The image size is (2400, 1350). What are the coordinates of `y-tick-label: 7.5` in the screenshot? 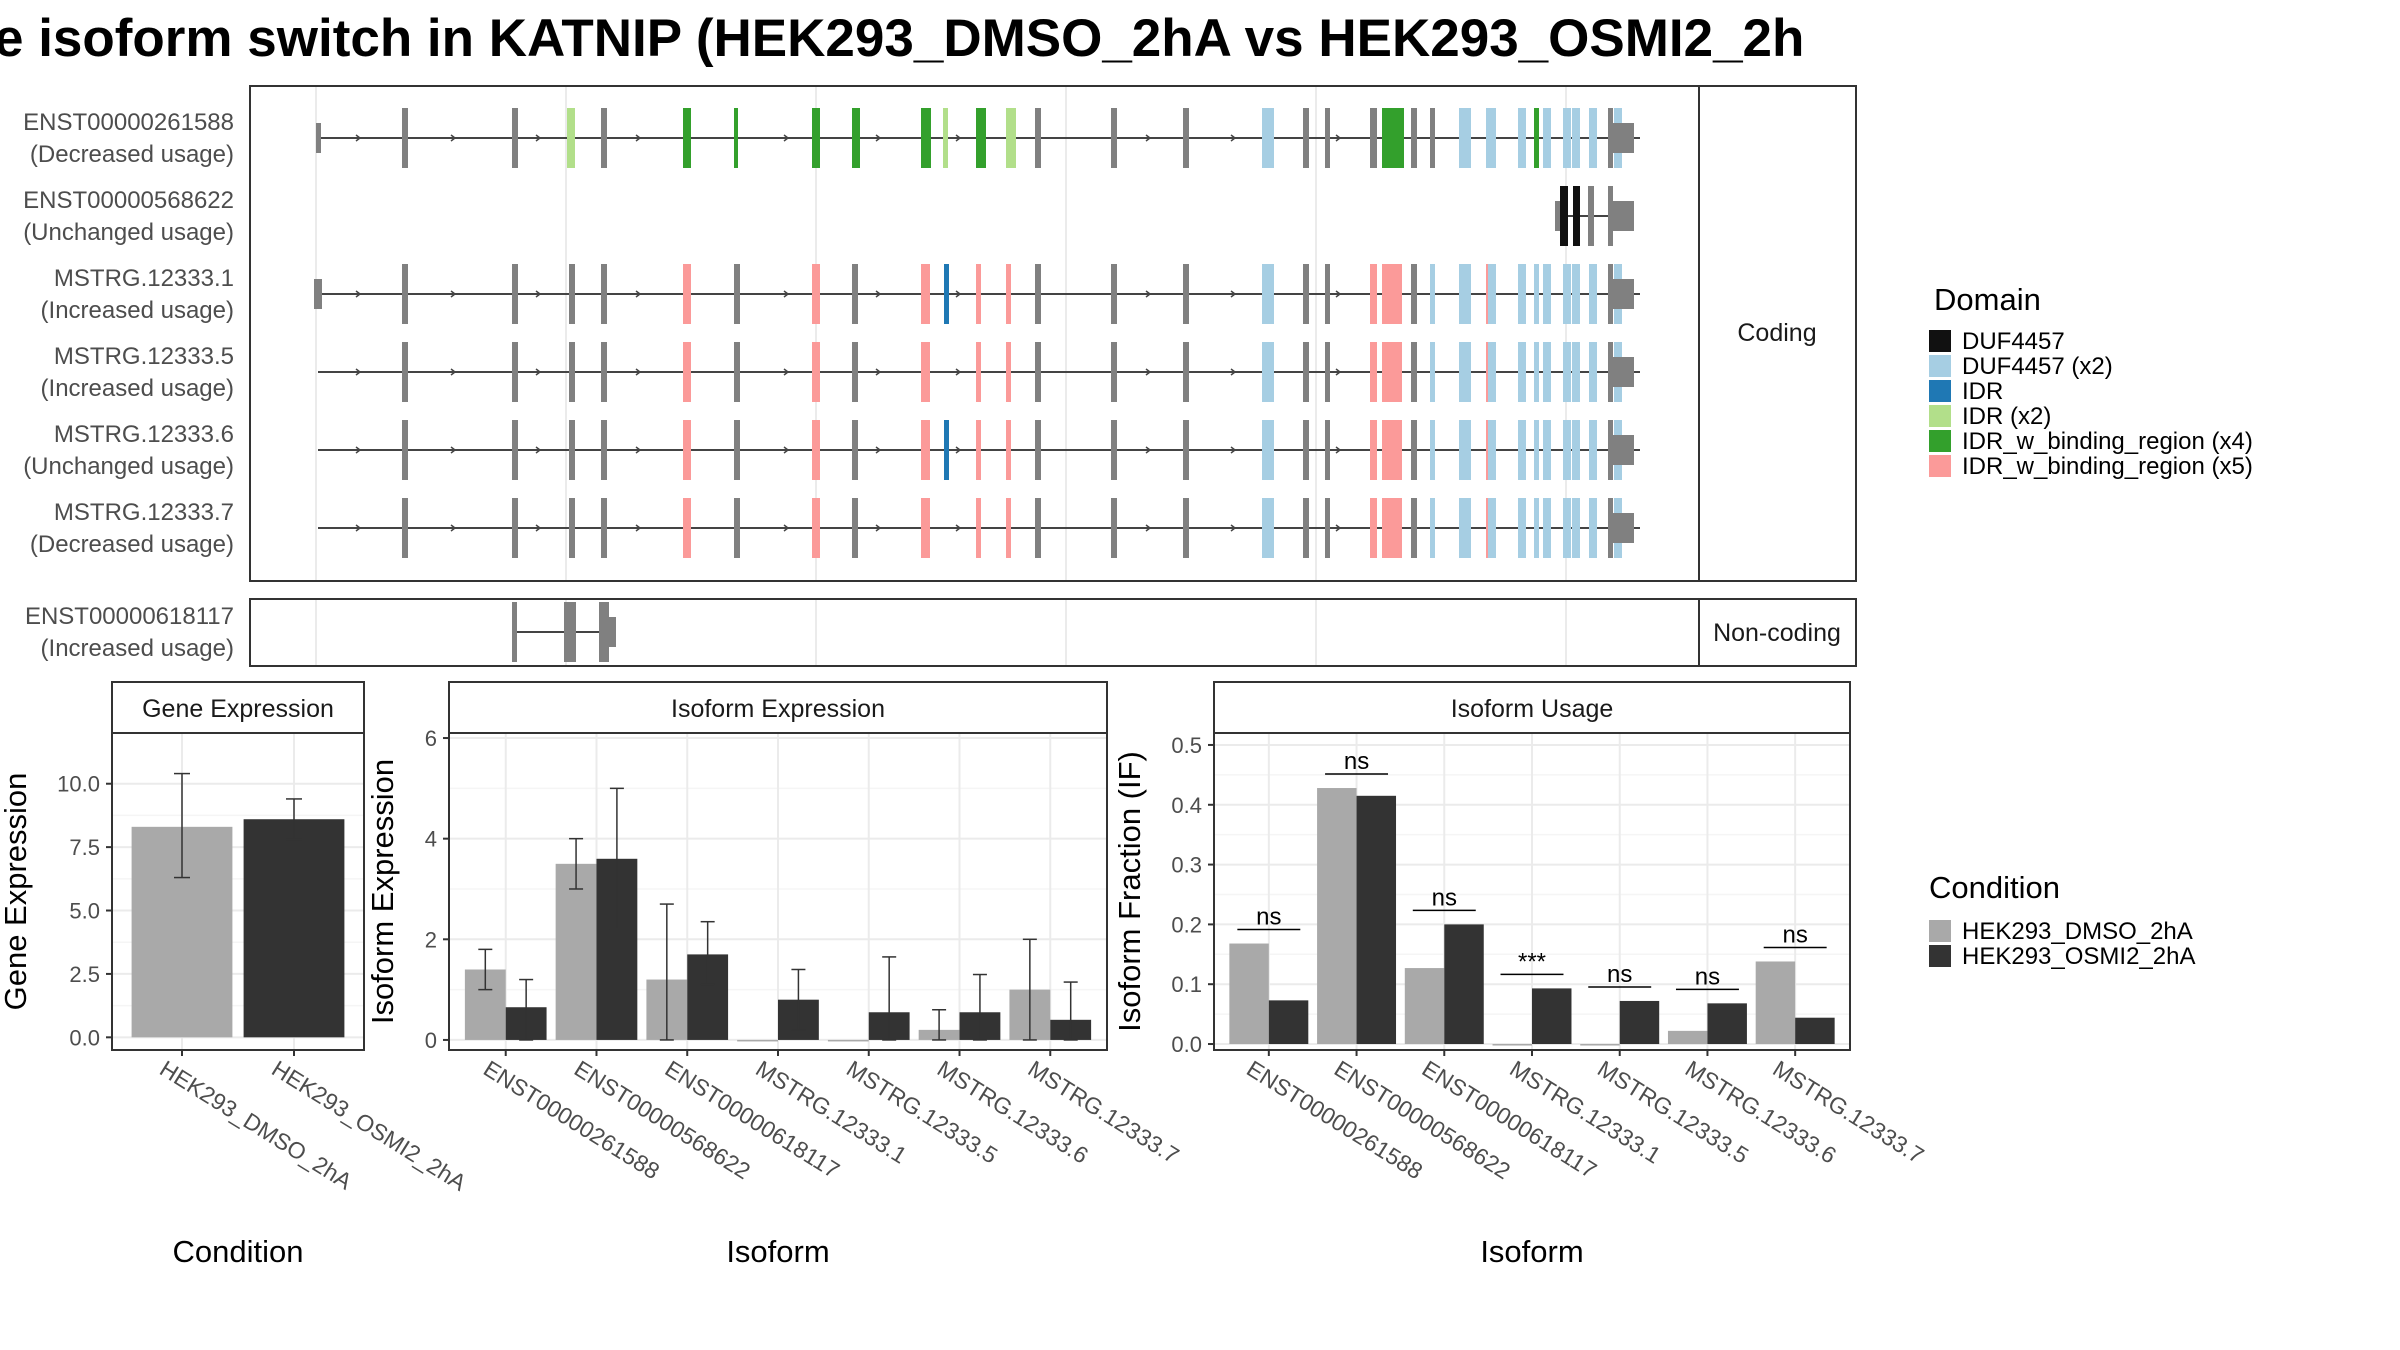 It's located at (84, 847).